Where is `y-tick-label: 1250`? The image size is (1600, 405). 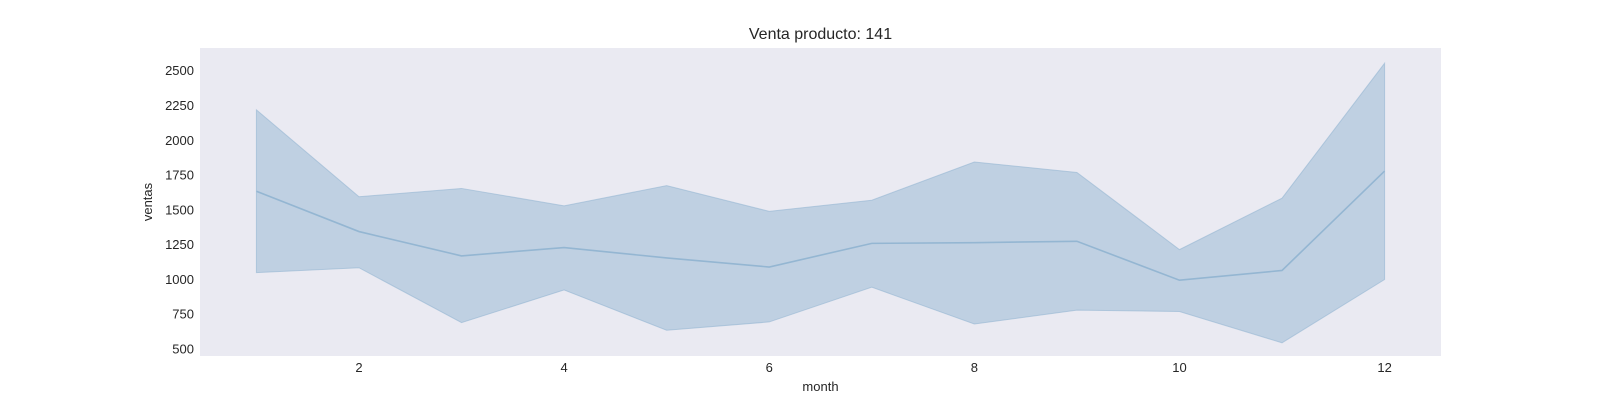
y-tick-label: 1250 is located at coordinates (179, 244).